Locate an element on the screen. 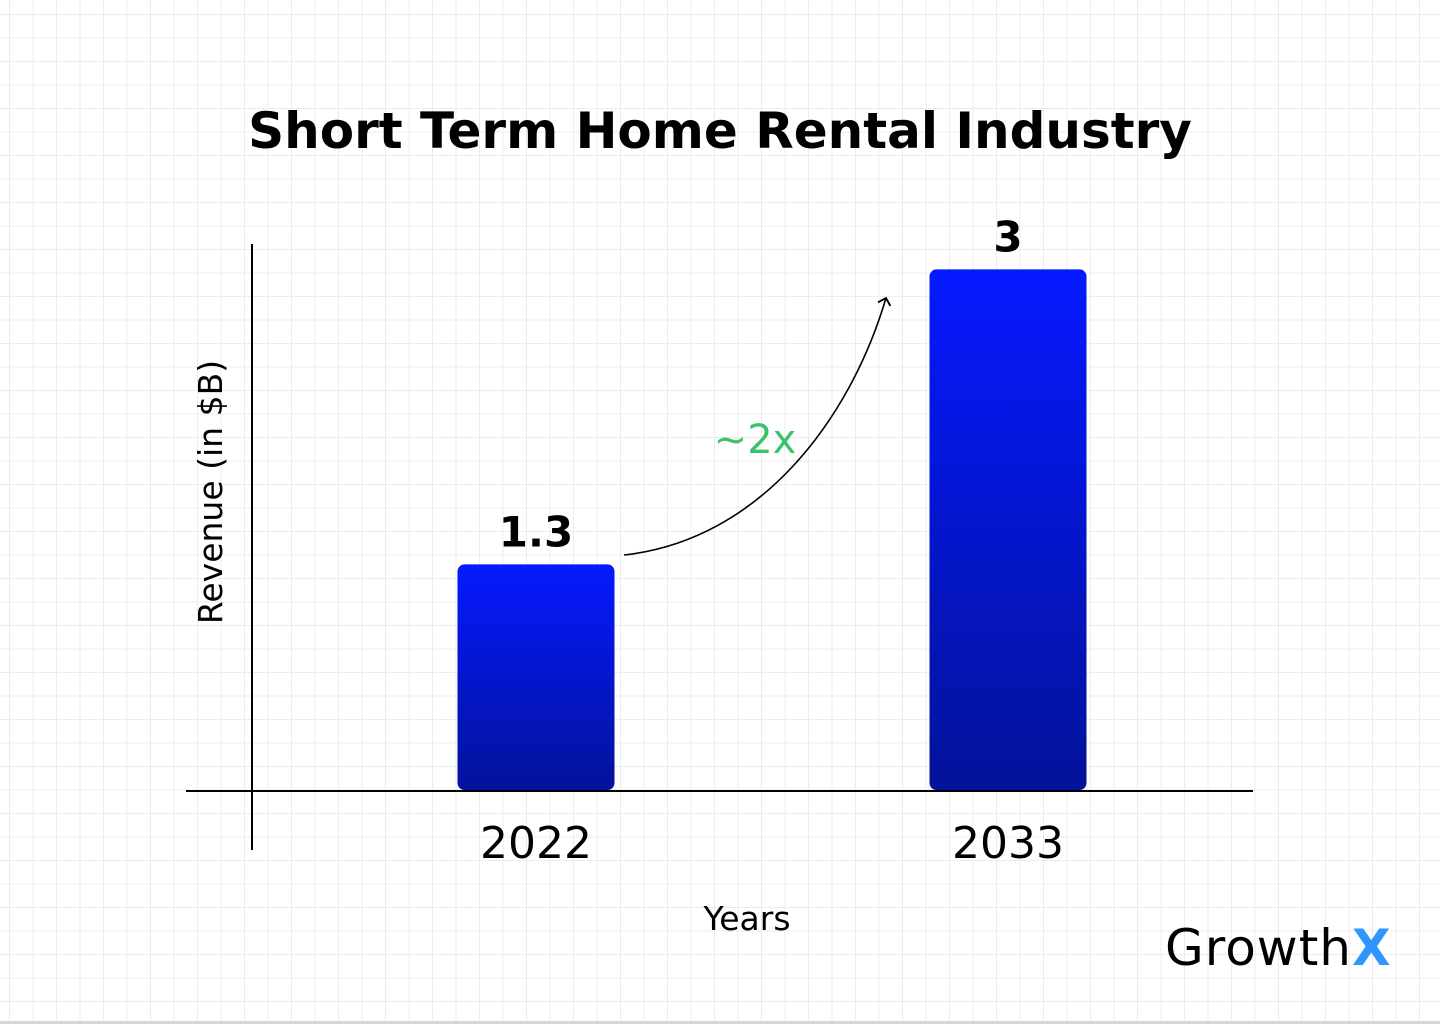 The width and height of the screenshot is (1440, 1024). bottom-edge is located at coordinates (720, 1022).